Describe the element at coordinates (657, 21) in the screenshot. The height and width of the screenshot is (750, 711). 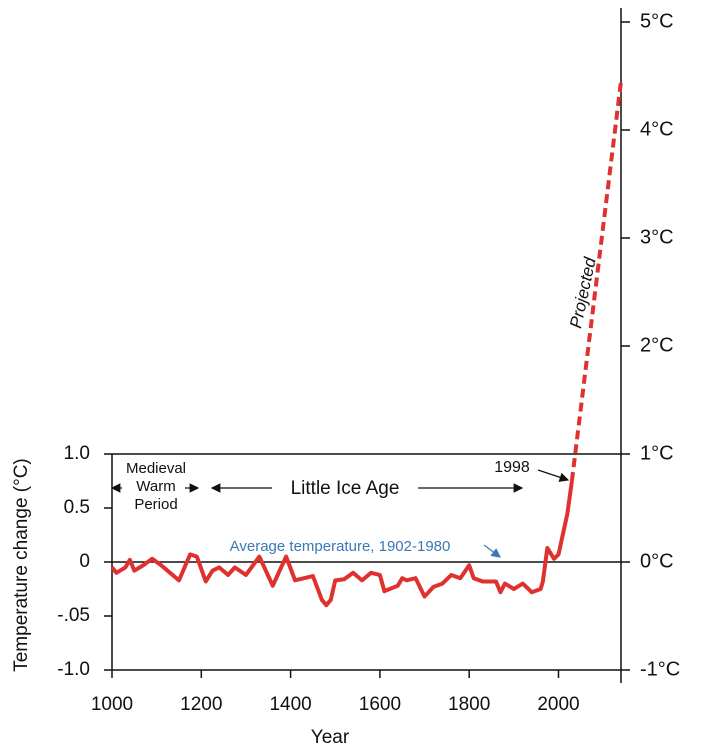
I see `y2-tick-label: 5°C` at that location.